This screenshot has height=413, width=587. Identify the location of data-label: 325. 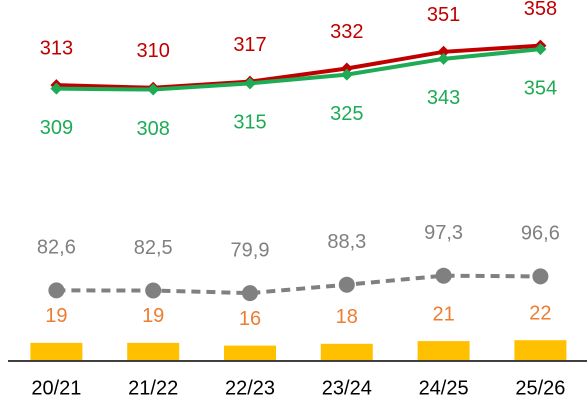
(346, 114).